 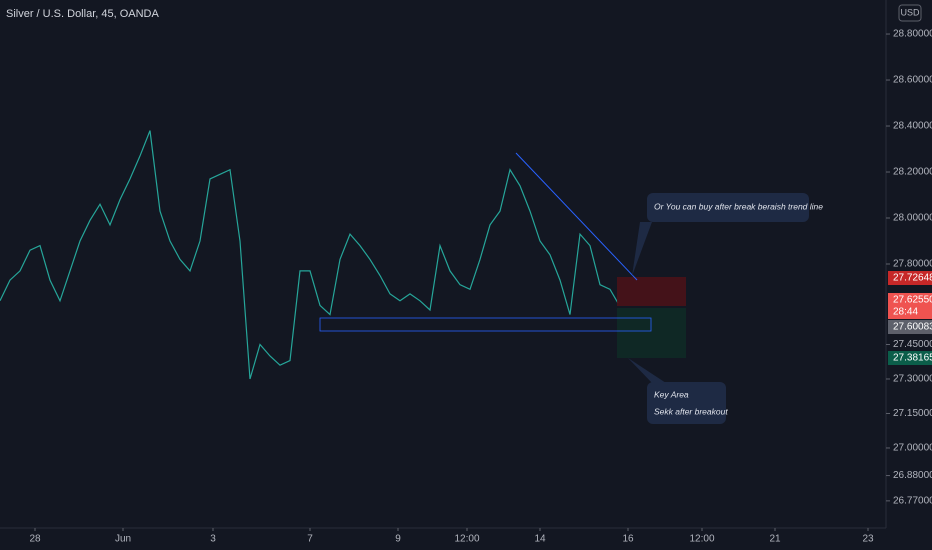 What do you see at coordinates (912, 126) in the screenshot?
I see `y-tick-label: 28.40000` at bounding box center [912, 126].